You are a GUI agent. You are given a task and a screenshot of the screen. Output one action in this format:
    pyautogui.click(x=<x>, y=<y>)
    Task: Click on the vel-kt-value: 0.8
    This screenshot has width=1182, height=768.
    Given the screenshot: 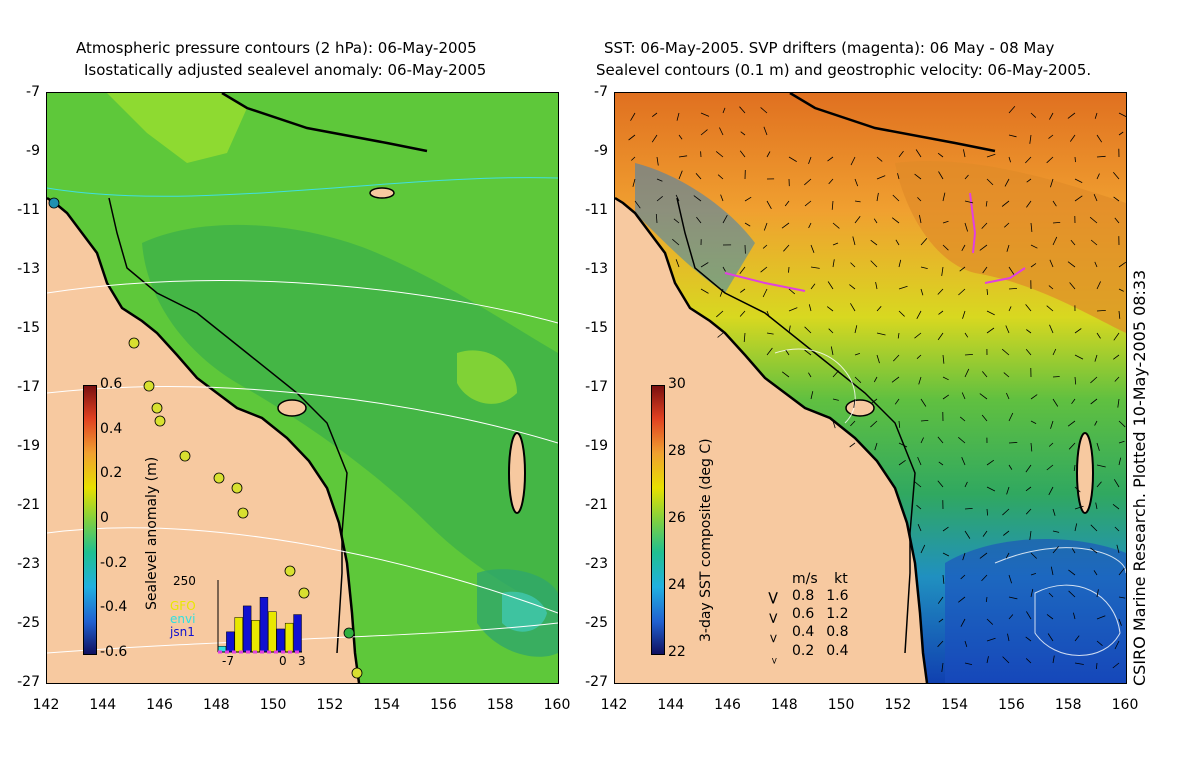 What is the action you would take?
    pyautogui.click(x=837, y=632)
    